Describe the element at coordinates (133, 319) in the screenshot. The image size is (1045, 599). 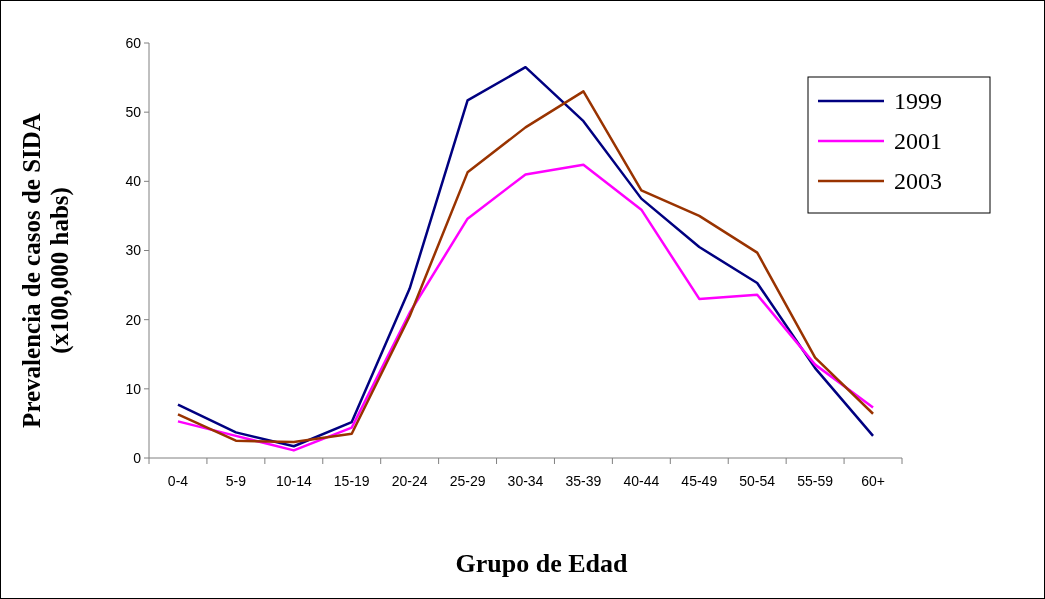
I see `y-tick-label: 20` at that location.